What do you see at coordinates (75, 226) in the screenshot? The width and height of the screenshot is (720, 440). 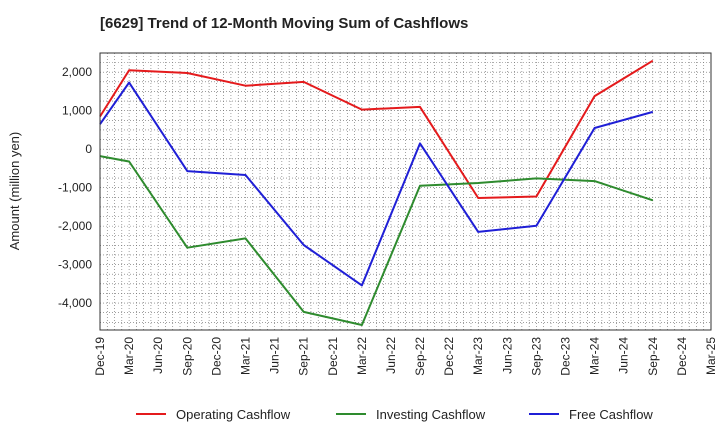 I see `y-tick-label: -2,000` at bounding box center [75, 226].